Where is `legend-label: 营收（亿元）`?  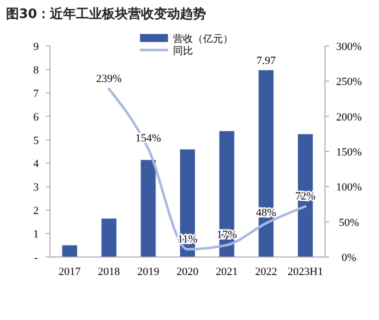 legend-label: 营收（亿元） is located at coordinates (203, 39).